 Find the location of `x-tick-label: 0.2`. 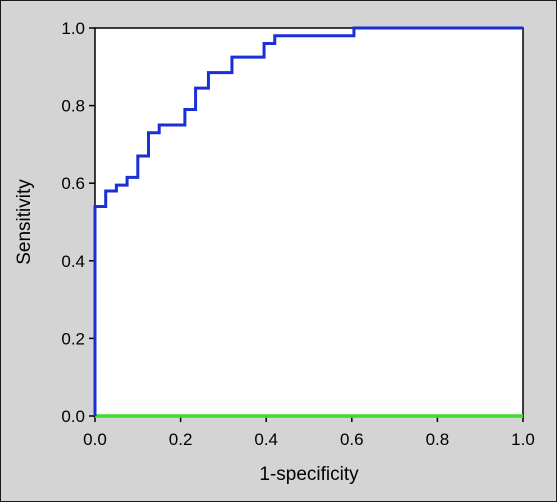

x-tick-label: 0.2 is located at coordinates (181, 439).